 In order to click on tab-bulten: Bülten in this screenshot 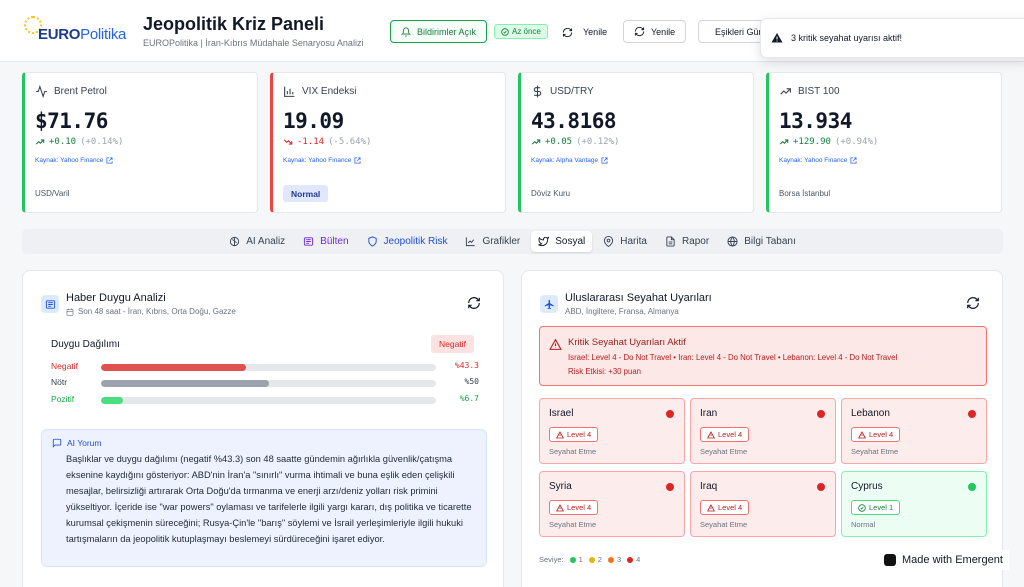, I will do `click(325, 241)`.